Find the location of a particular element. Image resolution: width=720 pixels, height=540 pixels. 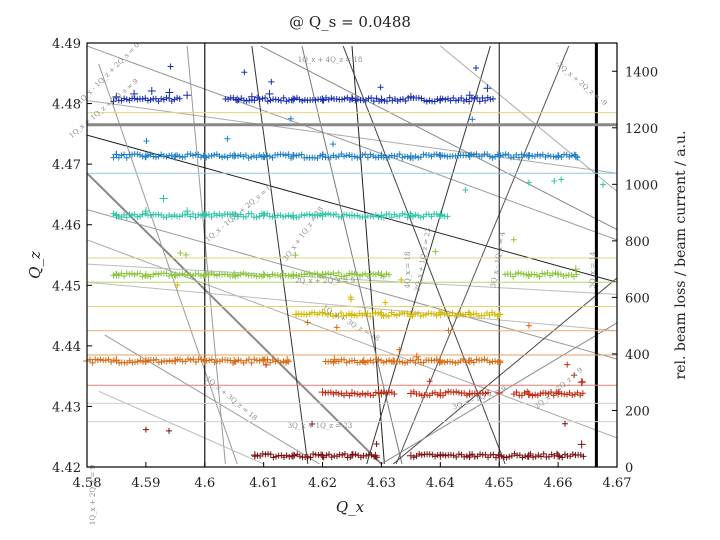

y2-tick-label: 0 is located at coordinates (629, 468).